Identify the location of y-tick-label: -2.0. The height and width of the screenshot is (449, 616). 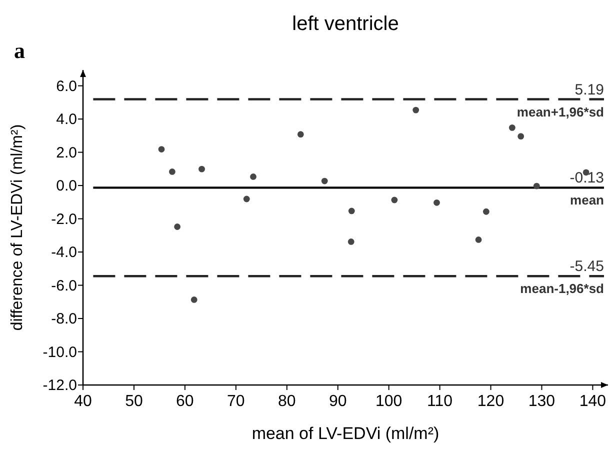
(64, 219).